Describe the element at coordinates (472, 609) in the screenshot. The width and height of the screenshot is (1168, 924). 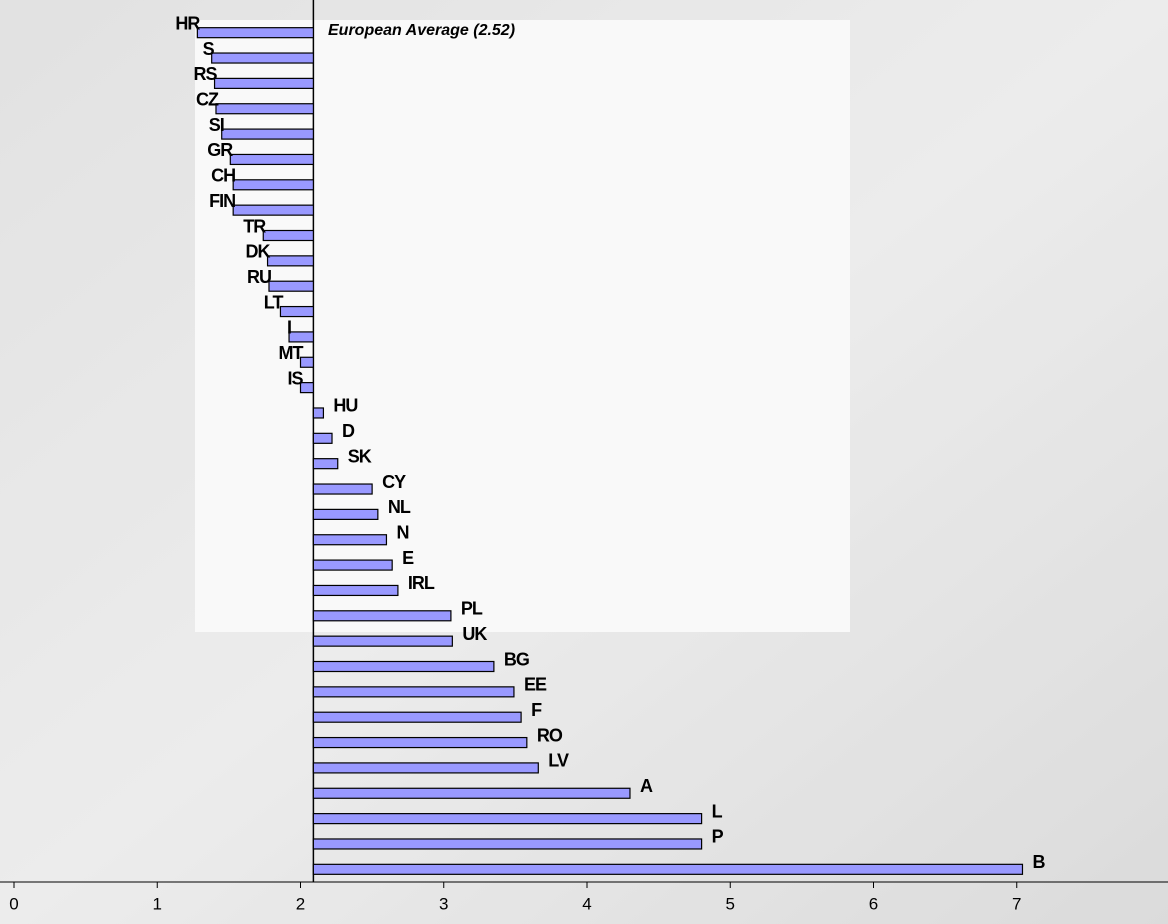
I see `bar-label: PL` at that location.